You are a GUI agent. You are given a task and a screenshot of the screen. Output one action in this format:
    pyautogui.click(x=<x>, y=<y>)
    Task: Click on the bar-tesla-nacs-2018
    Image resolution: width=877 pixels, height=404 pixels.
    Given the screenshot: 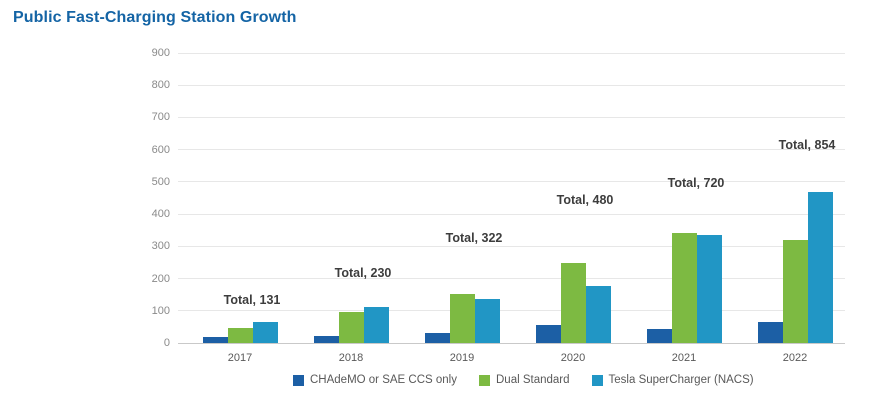 What is the action you would take?
    pyautogui.click(x=376, y=324)
    